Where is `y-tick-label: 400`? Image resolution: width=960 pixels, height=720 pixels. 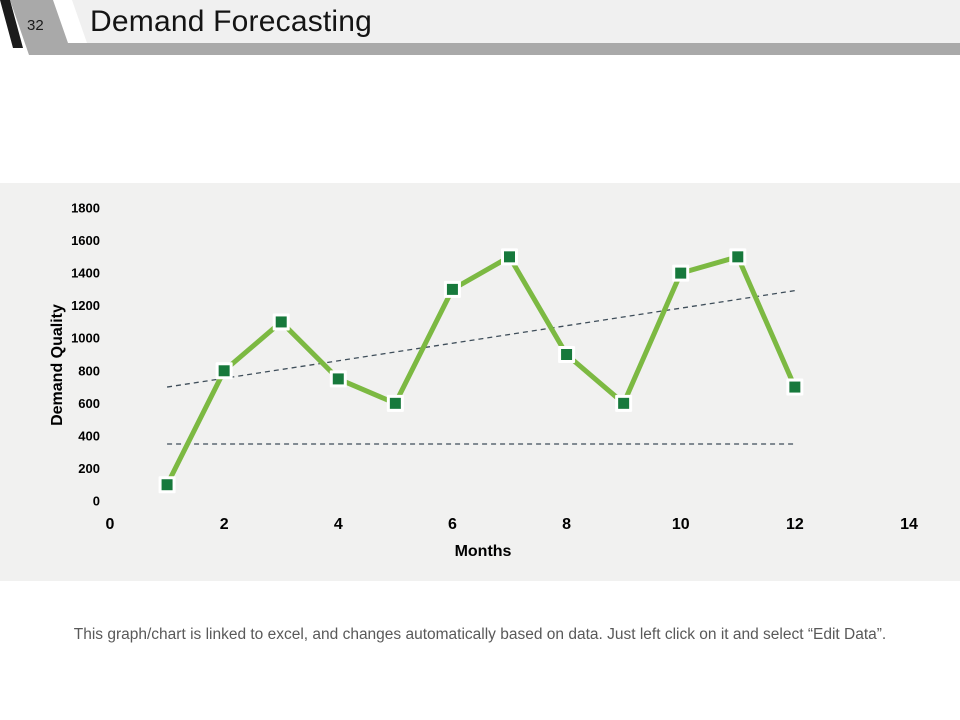
y-tick-label: 400 is located at coordinates (89, 435).